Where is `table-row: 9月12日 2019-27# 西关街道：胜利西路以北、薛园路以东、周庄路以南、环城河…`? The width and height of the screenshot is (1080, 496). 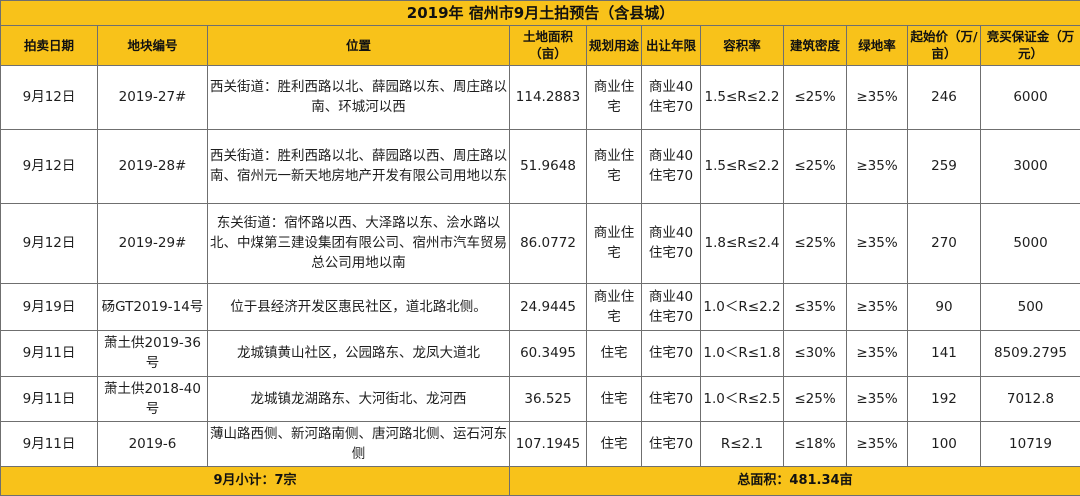 table-row: 9月12日 2019-27# 西关街道：胜利西路以北、薛园路以东、周庄路以南、环城河… is located at coordinates (540, 97).